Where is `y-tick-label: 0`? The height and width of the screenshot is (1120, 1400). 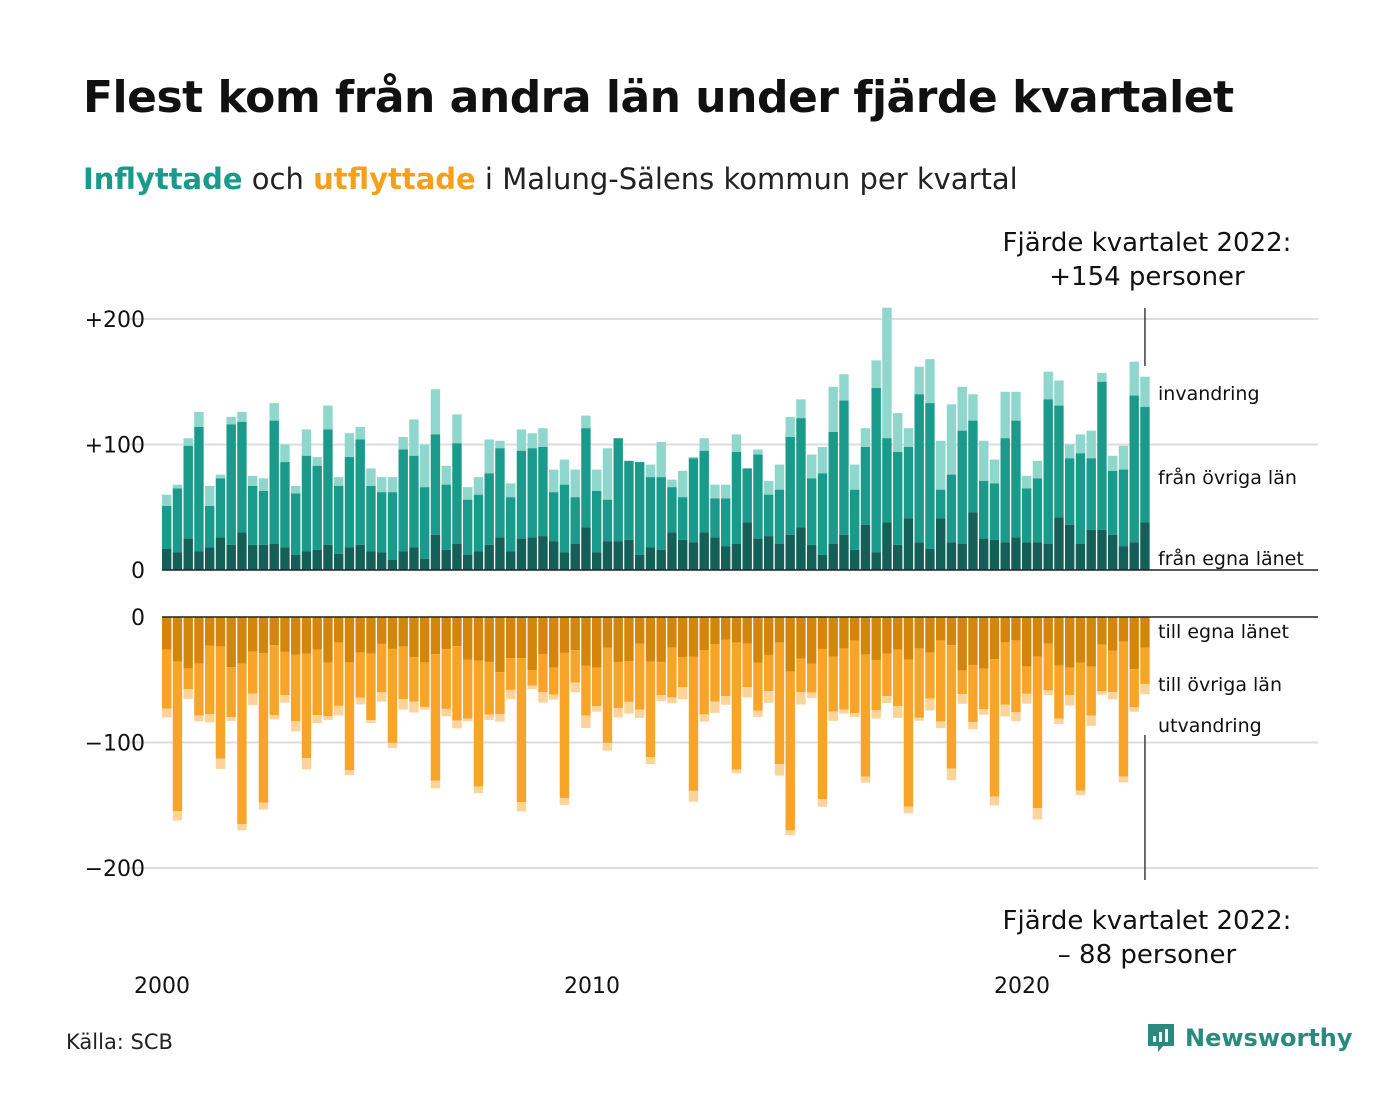
y-tick-label: 0 is located at coordinates (138, 571).